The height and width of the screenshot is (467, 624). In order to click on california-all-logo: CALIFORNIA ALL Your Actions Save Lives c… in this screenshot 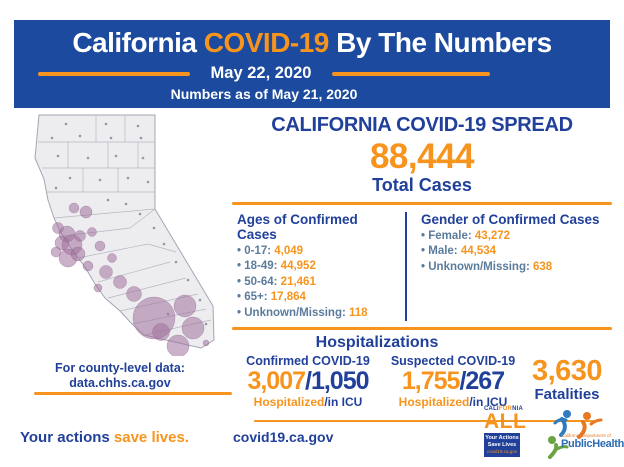, I will do `click(505, 431)`.